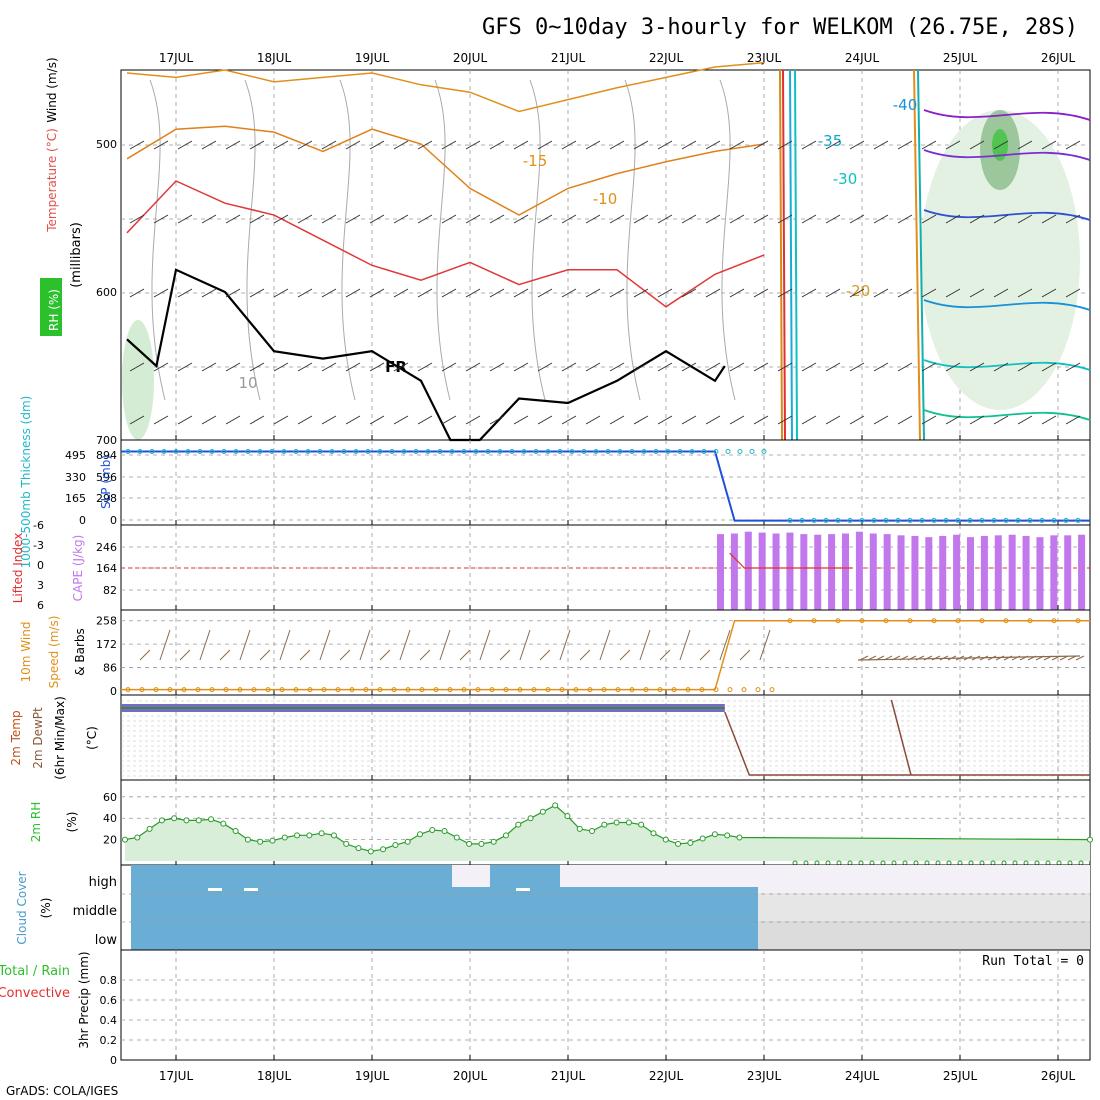 The height and width of the screenshot is (1100, 1100). What do you see at coordinates (605, 655) in the screenshot?
I see `wind-speed-line` at bounding box center [605, 655].